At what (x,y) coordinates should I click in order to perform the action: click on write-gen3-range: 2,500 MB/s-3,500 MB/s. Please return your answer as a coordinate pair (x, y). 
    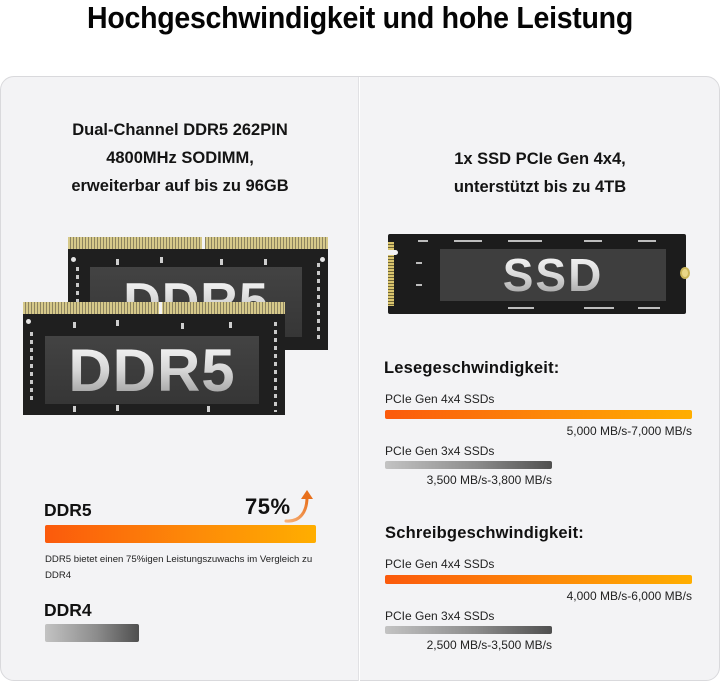
    Looking at the image, I should click on (489, 645).